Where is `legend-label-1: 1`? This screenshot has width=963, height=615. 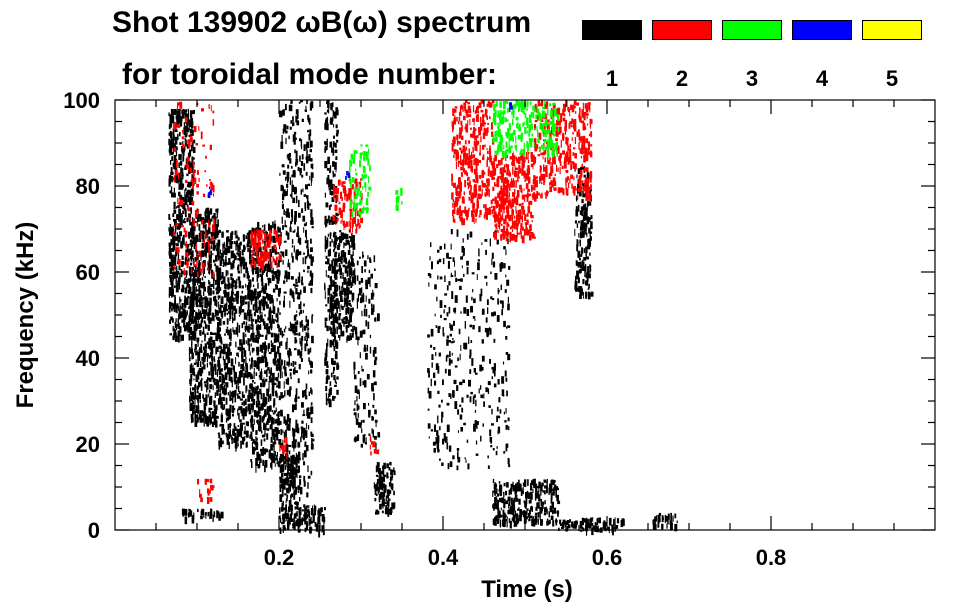 legend-label-1: 1 is located at coordinates (612, 78).